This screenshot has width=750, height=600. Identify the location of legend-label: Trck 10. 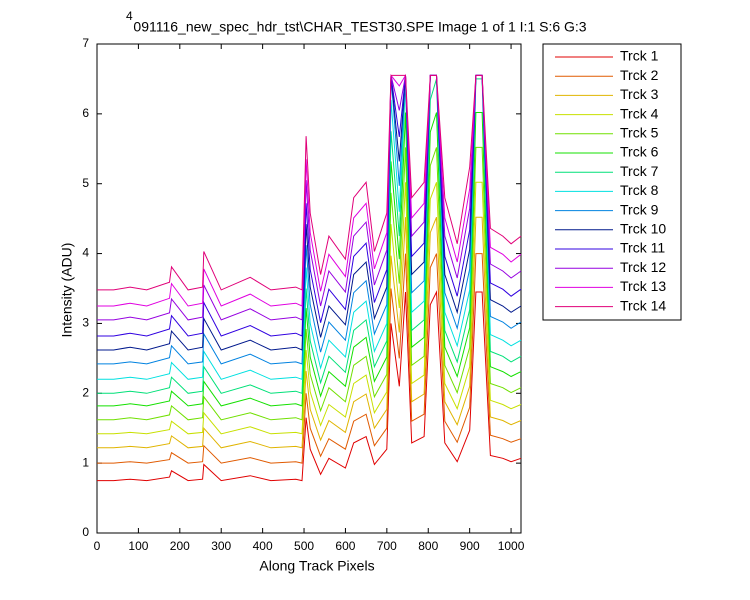
(643, 229).